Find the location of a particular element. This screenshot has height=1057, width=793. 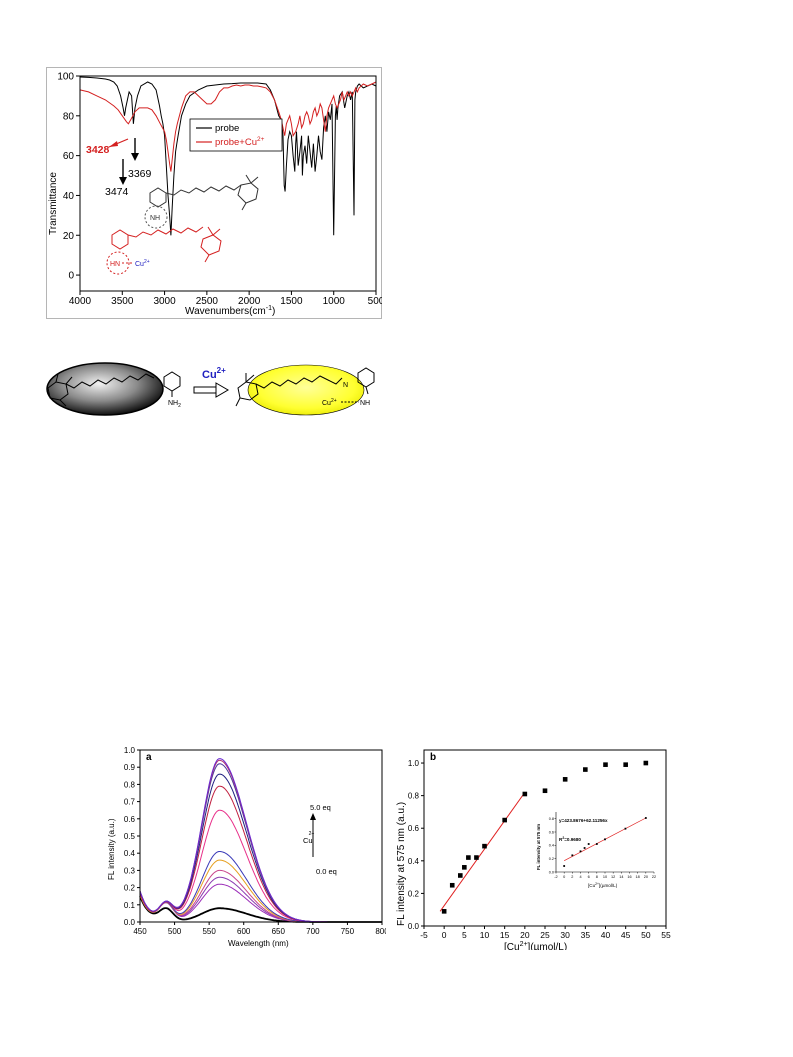

fl-x-axis-label: Wavelength (nm) is located at coordinates (258, 943).